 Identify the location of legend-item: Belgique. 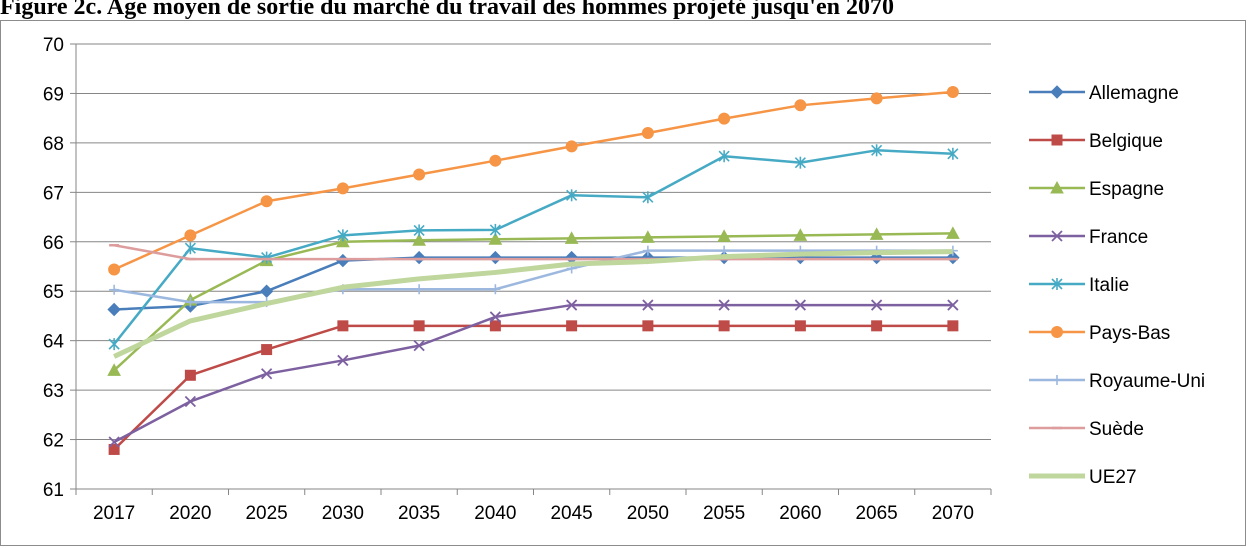
(1096, 141).